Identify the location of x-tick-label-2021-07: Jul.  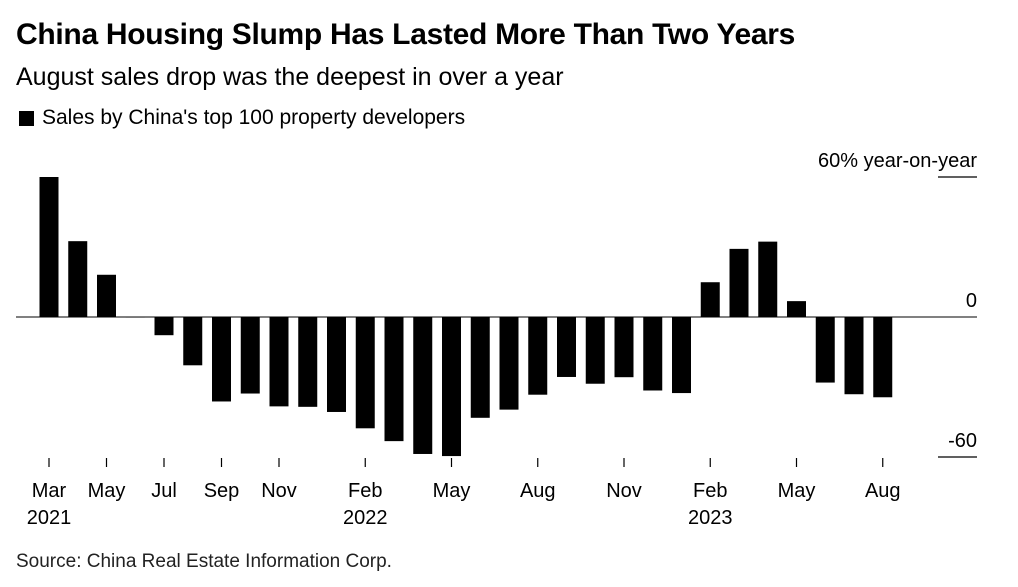
(164, 491).